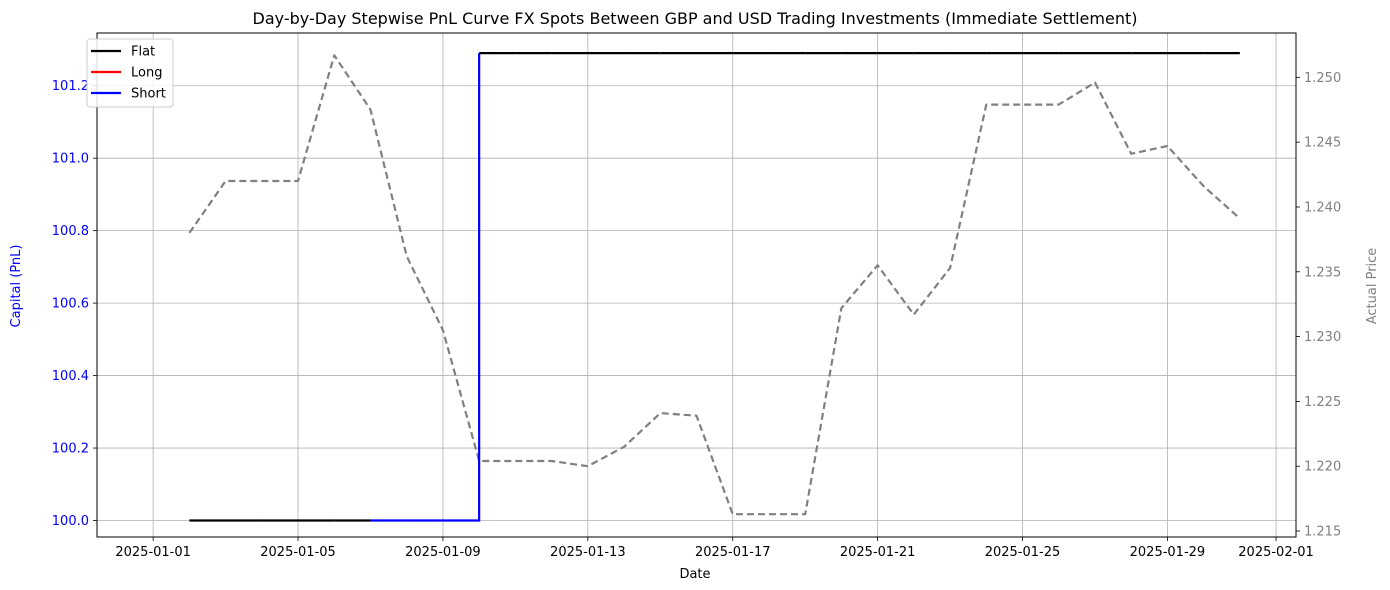 Image resolution: width=1390 pixels, height=590 pixels. I want to click on x-tick-label: 2025-01-05, so click(298, 552).